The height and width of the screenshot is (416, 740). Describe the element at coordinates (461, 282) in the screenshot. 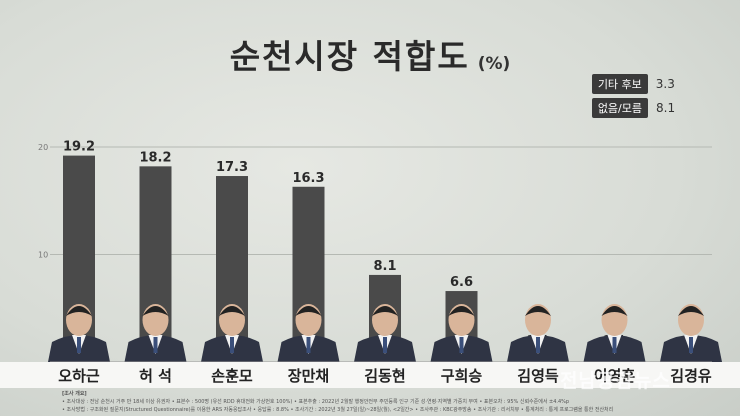

I see `data-label: 6.6` at that location.